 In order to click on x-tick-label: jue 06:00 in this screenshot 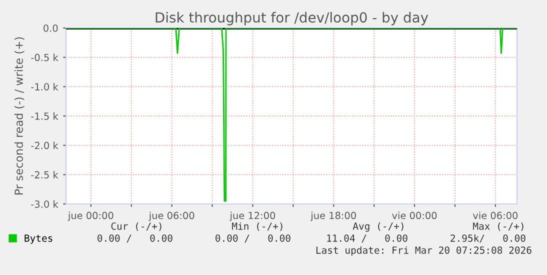, I will do `click(171, 217)`.